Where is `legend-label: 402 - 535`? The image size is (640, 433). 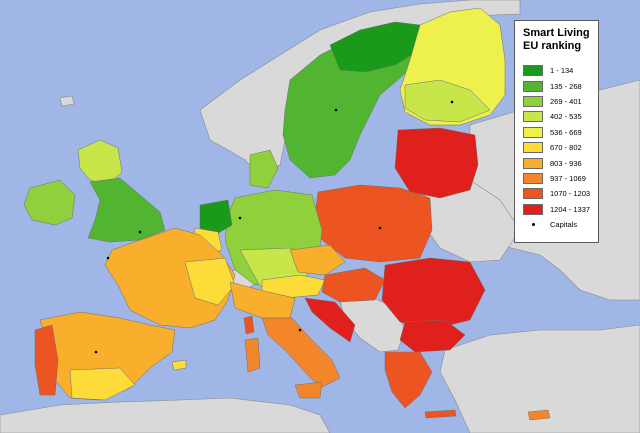
legend-label: 402 - 535 is located at coordinates (566, 117).